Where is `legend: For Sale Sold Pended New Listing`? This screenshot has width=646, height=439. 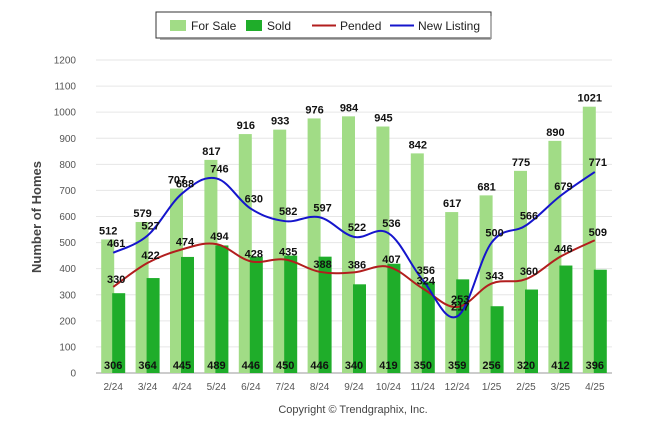
legend: For Sale Sold Pended New Listing is located at coordinates (323, 25).